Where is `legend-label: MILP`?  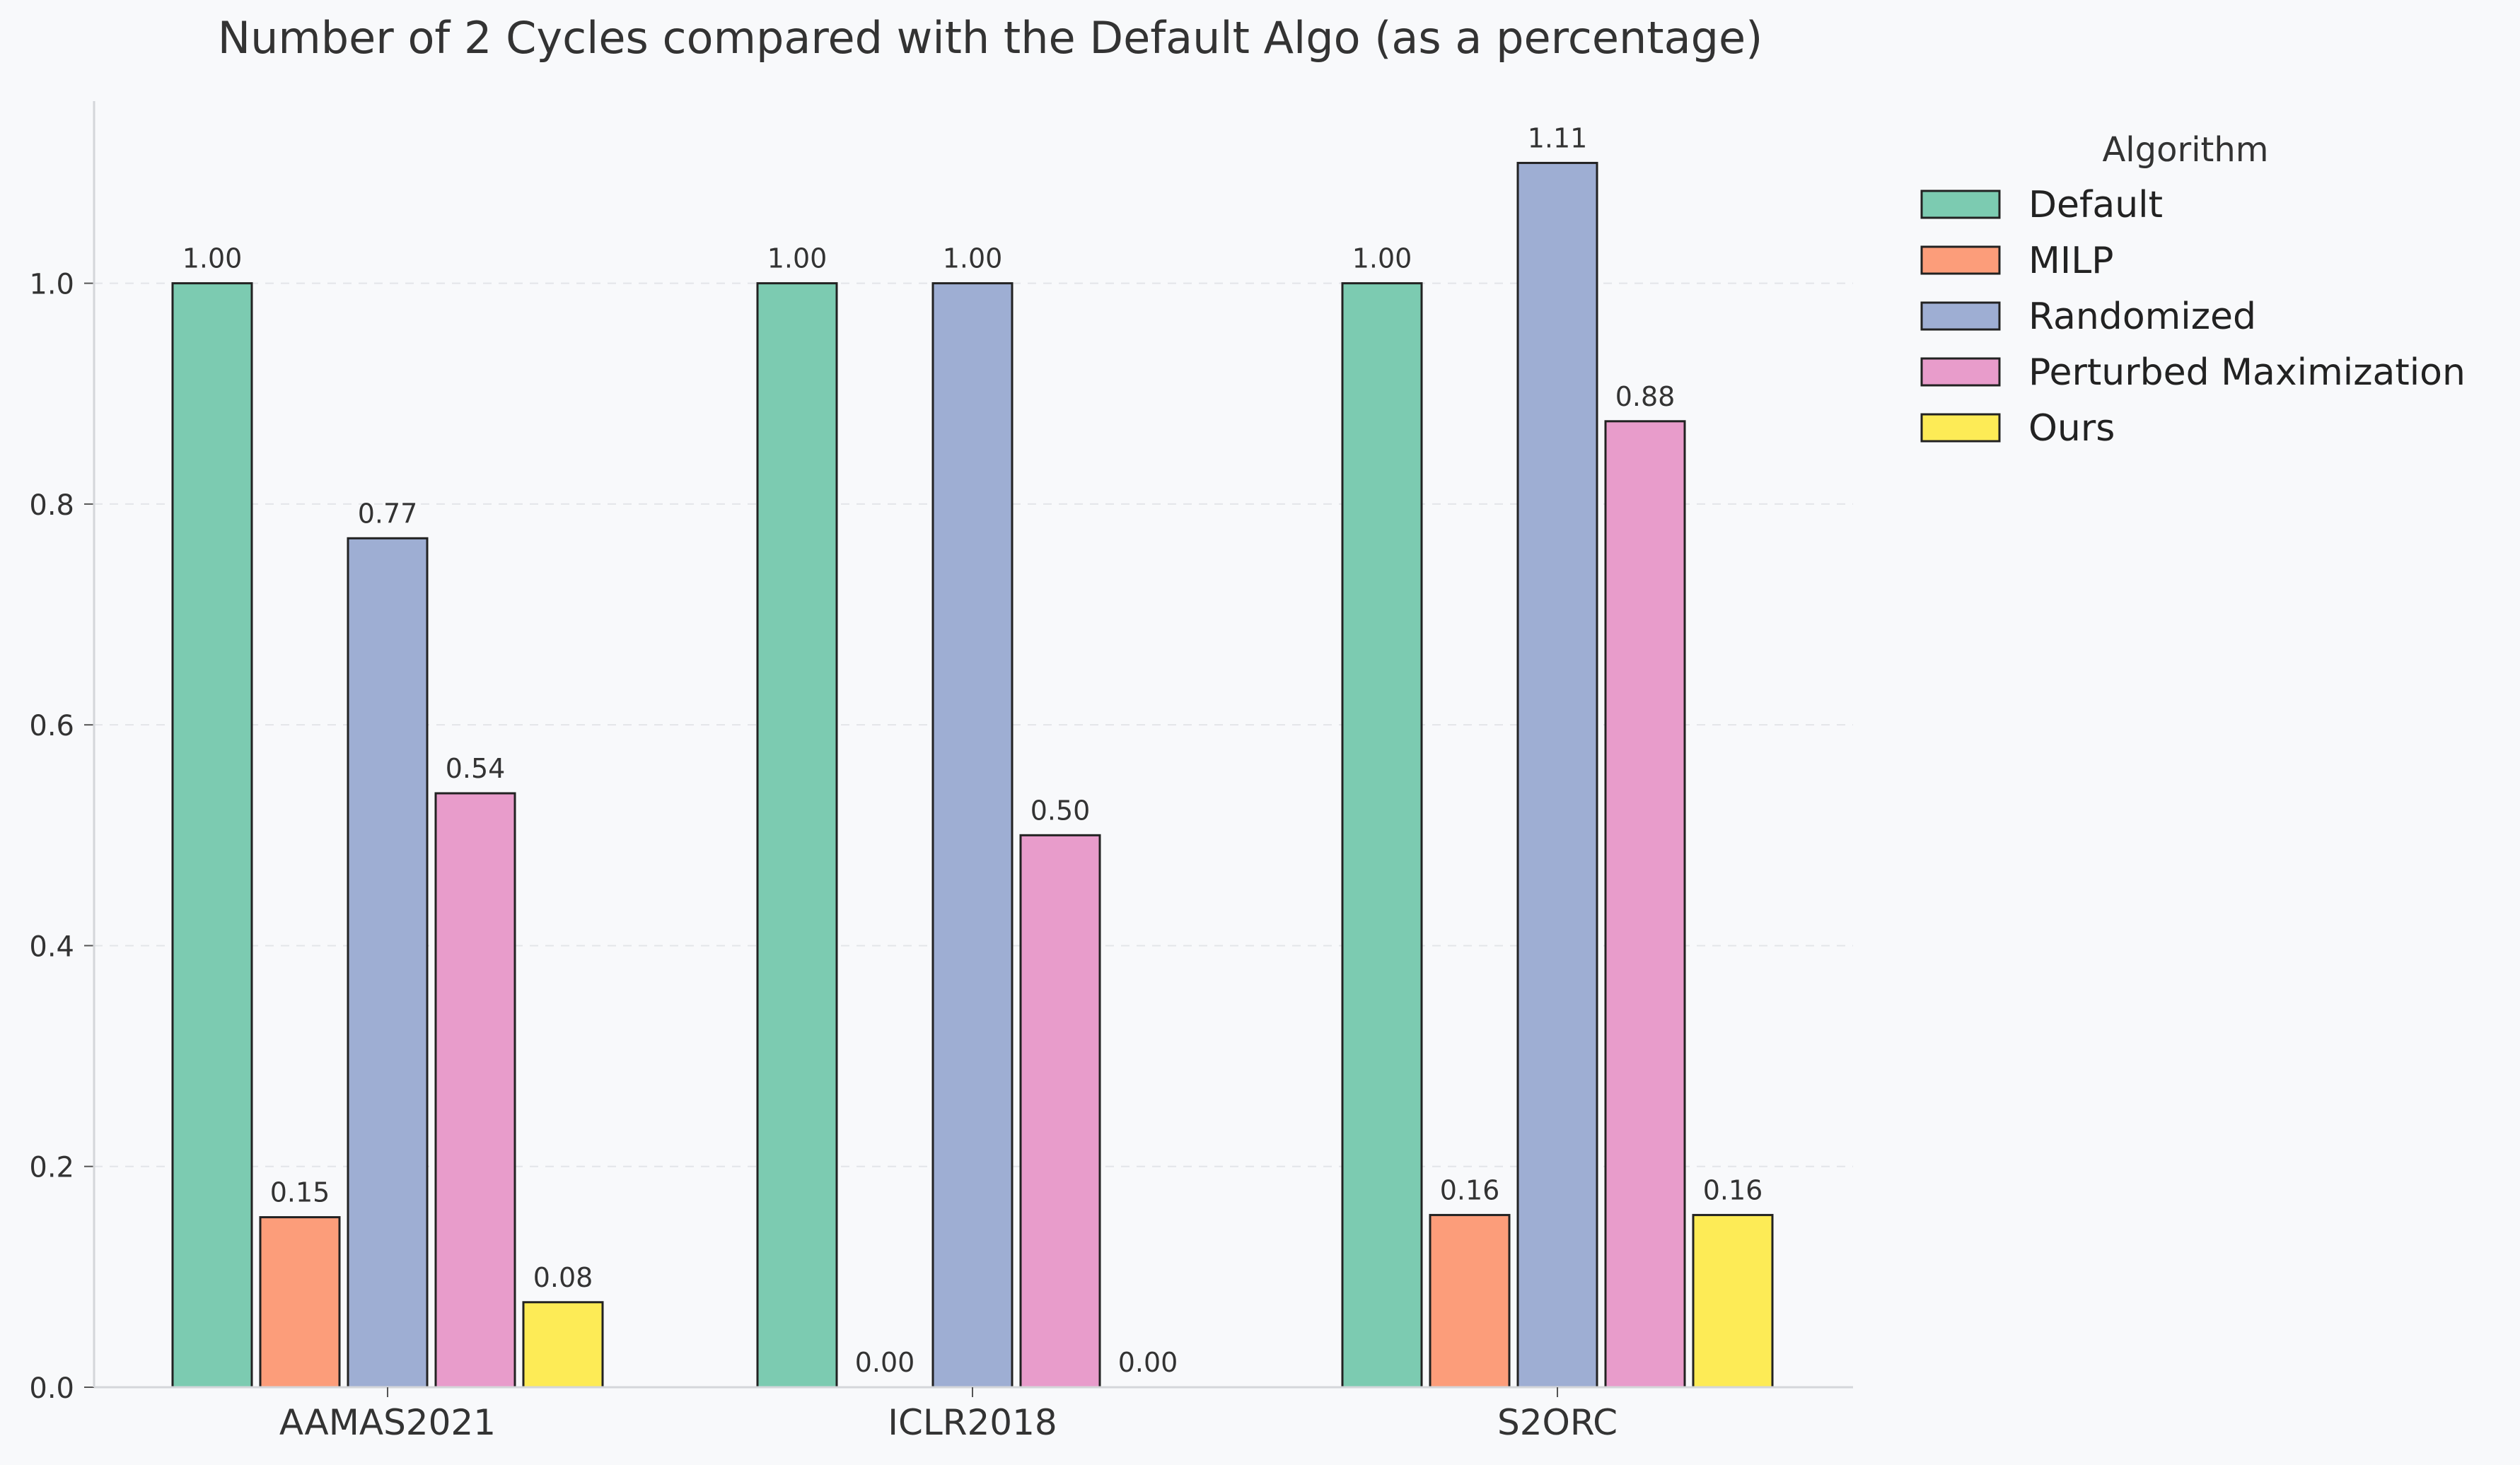
legend-label: MILP is located at coordinates (2071, 261).